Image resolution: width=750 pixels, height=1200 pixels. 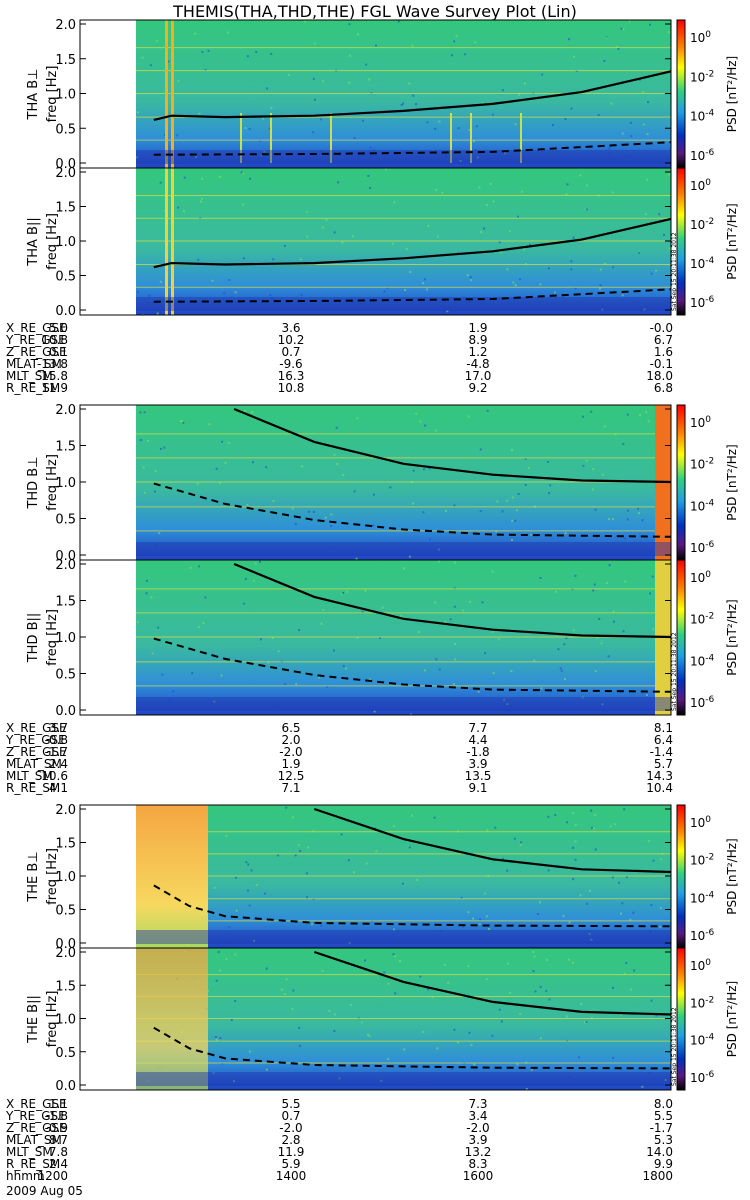 I want to click on spectrogram-panel: 0.0 0.5 1.0 1.5 2.0 THA B⊥ freq [Hz], so click(x=349, y=95).